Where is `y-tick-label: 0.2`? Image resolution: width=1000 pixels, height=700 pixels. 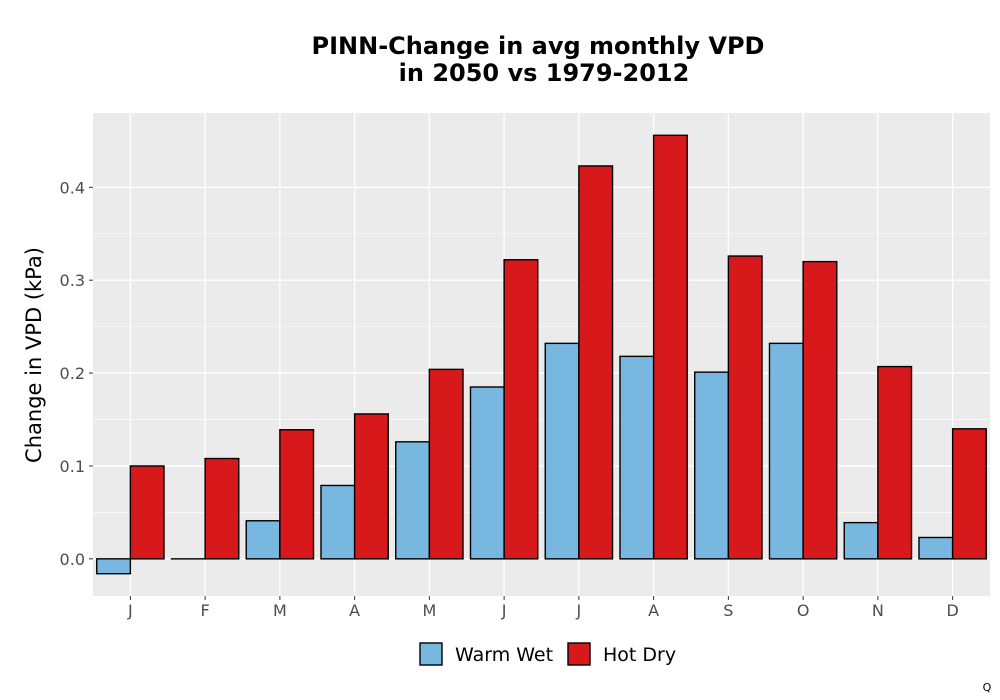
y-tick-label: 0.2 is located at coordinates (72, 373).